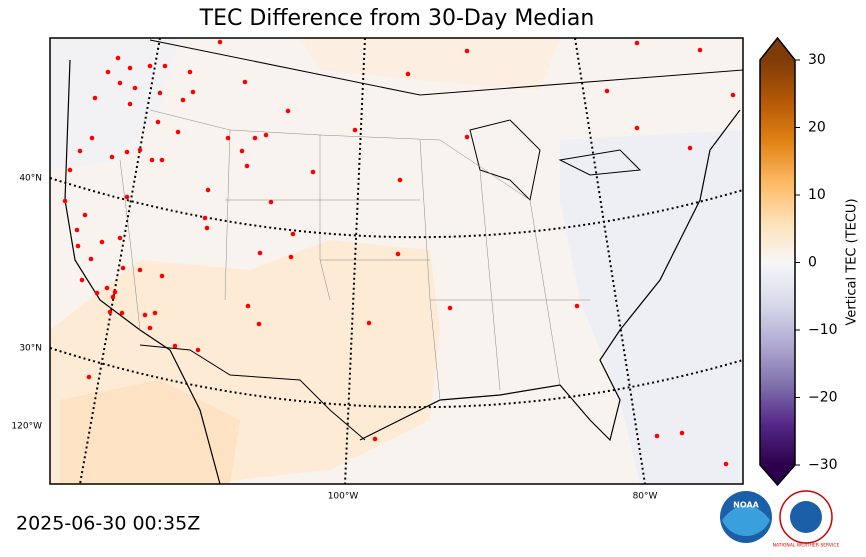 This screenshot has width=866, height=557. Describe the element at coordinates (343, 497) in the screenshot. I see `lon-label: 100°W` at that location.